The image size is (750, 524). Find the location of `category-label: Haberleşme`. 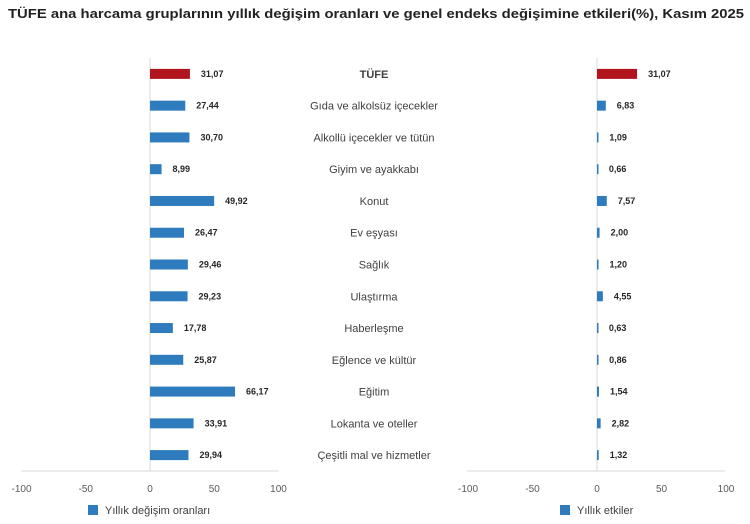

category-label: Haberleşme is located at coordinates (373, 329).